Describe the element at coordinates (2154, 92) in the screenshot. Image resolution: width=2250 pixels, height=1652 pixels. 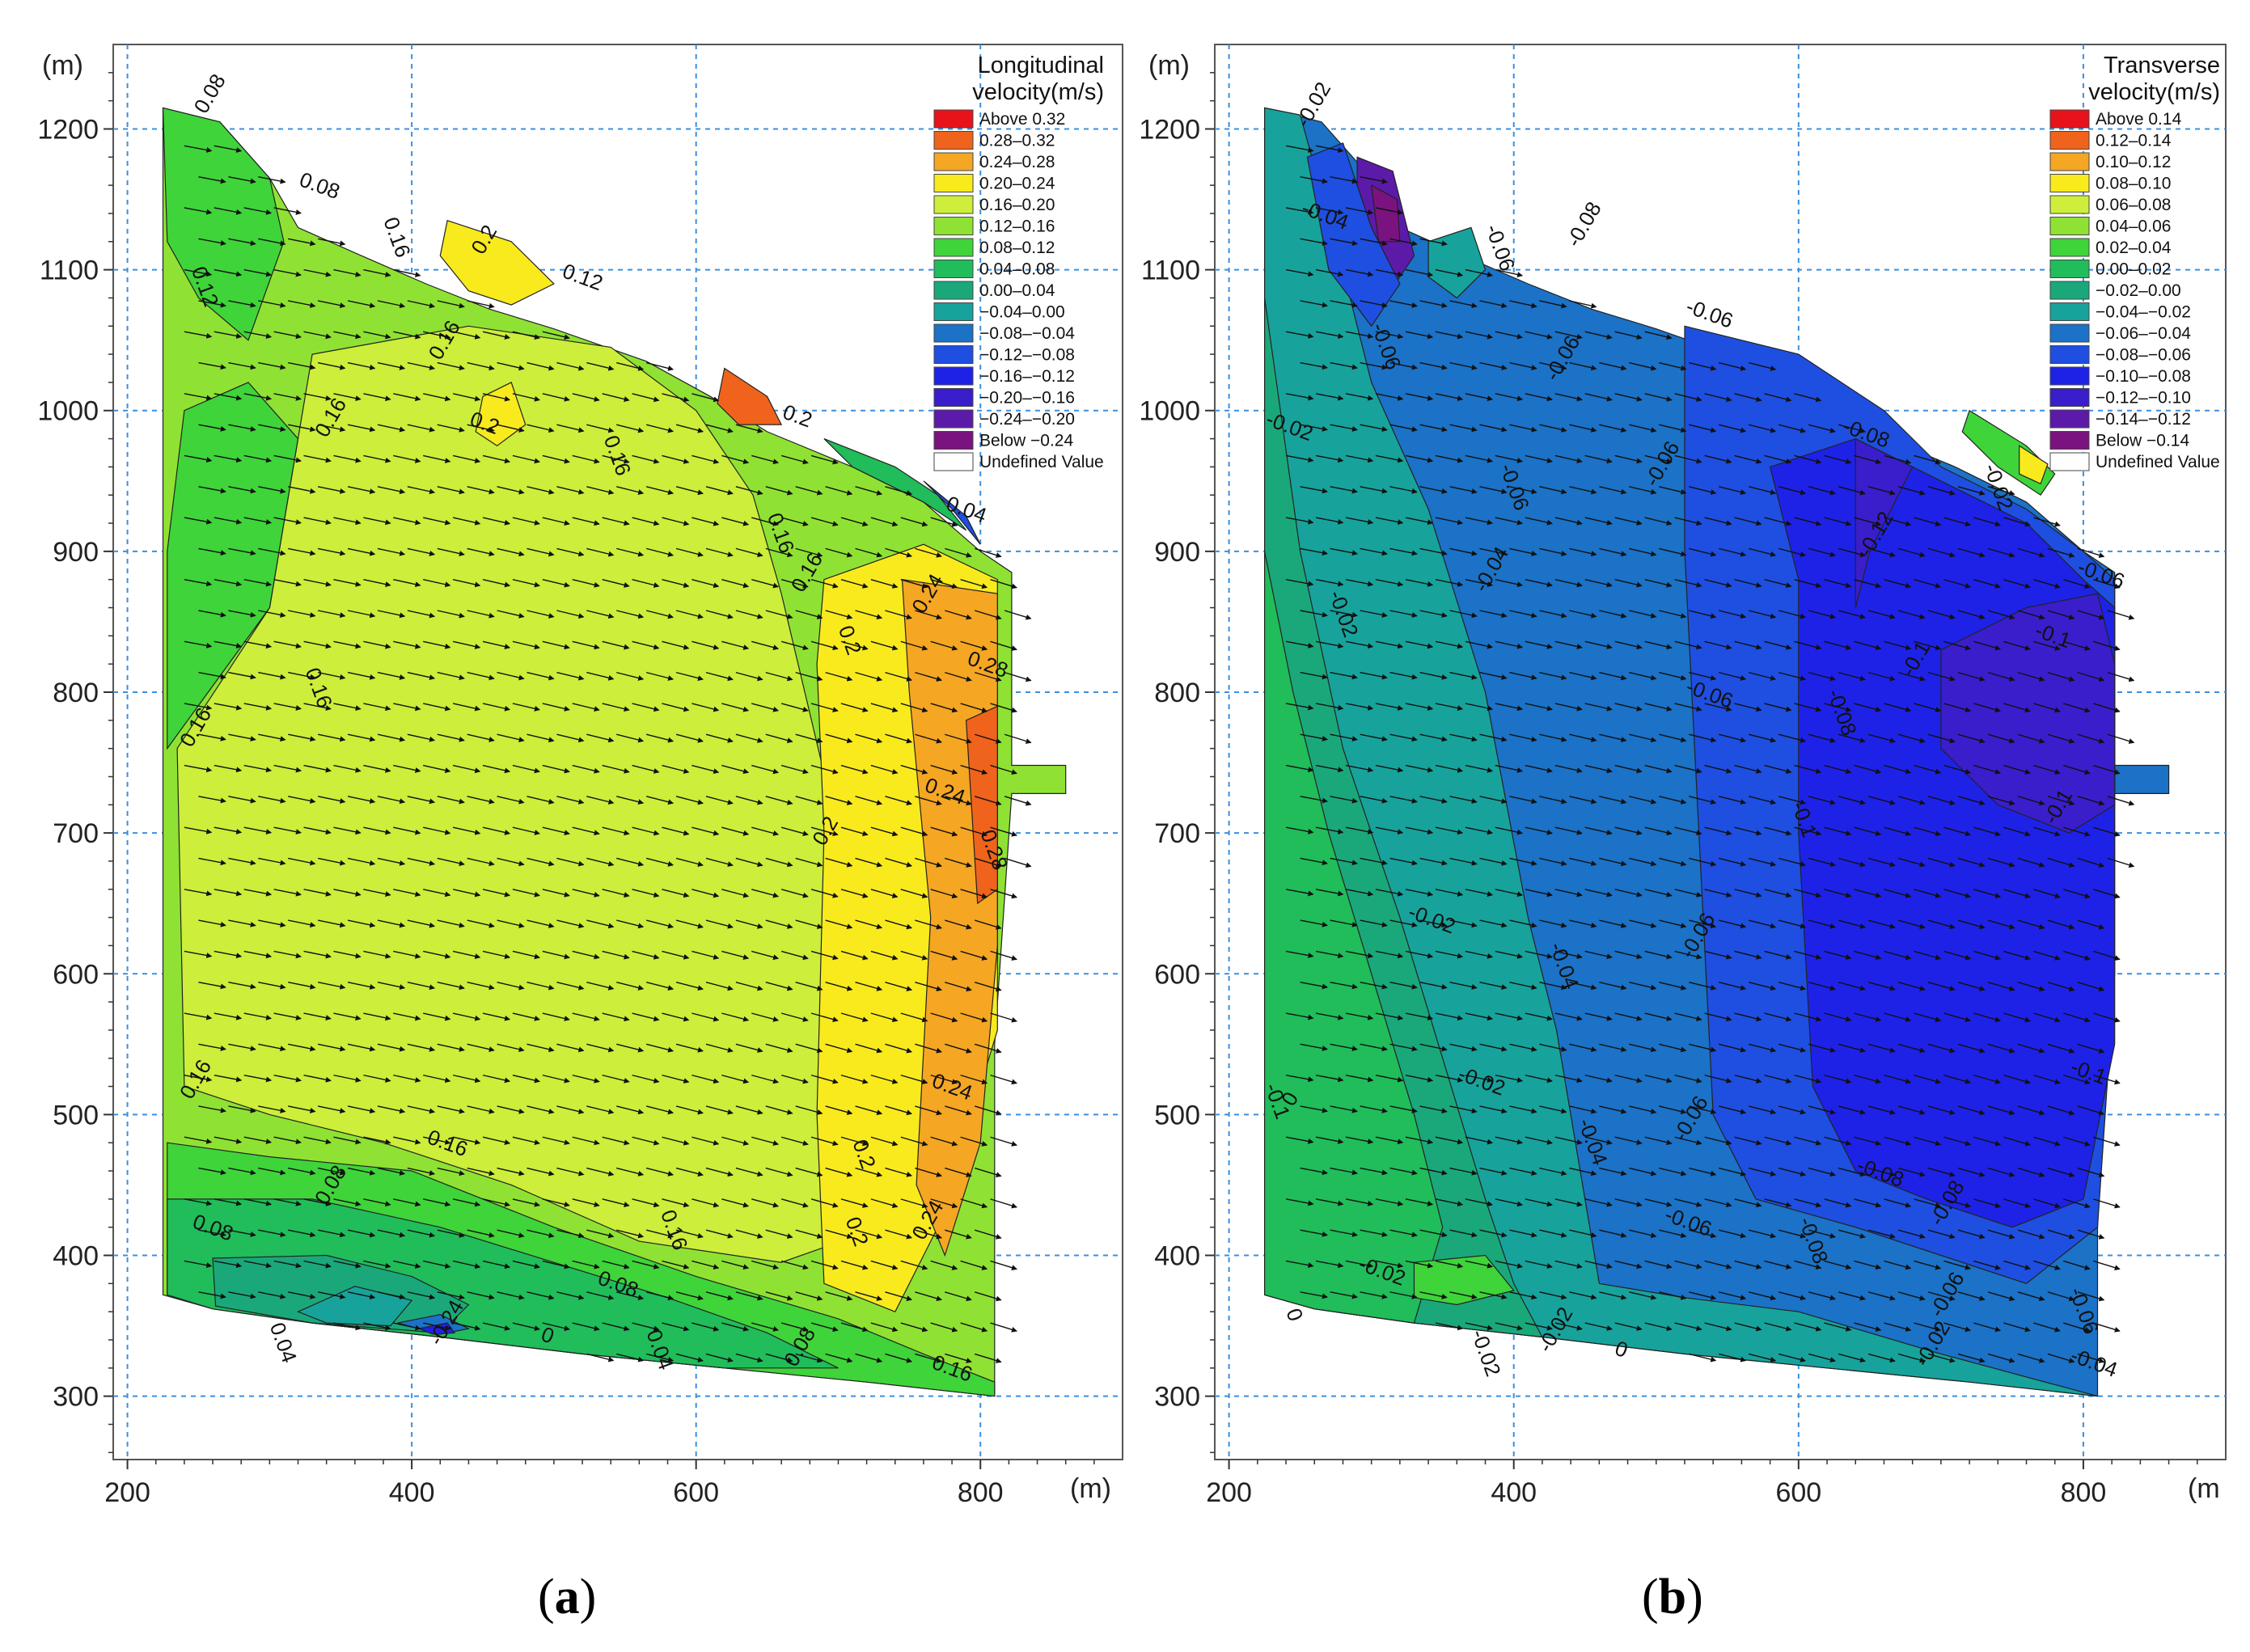
I see `legend-title: velocity(m/s)` at that location.